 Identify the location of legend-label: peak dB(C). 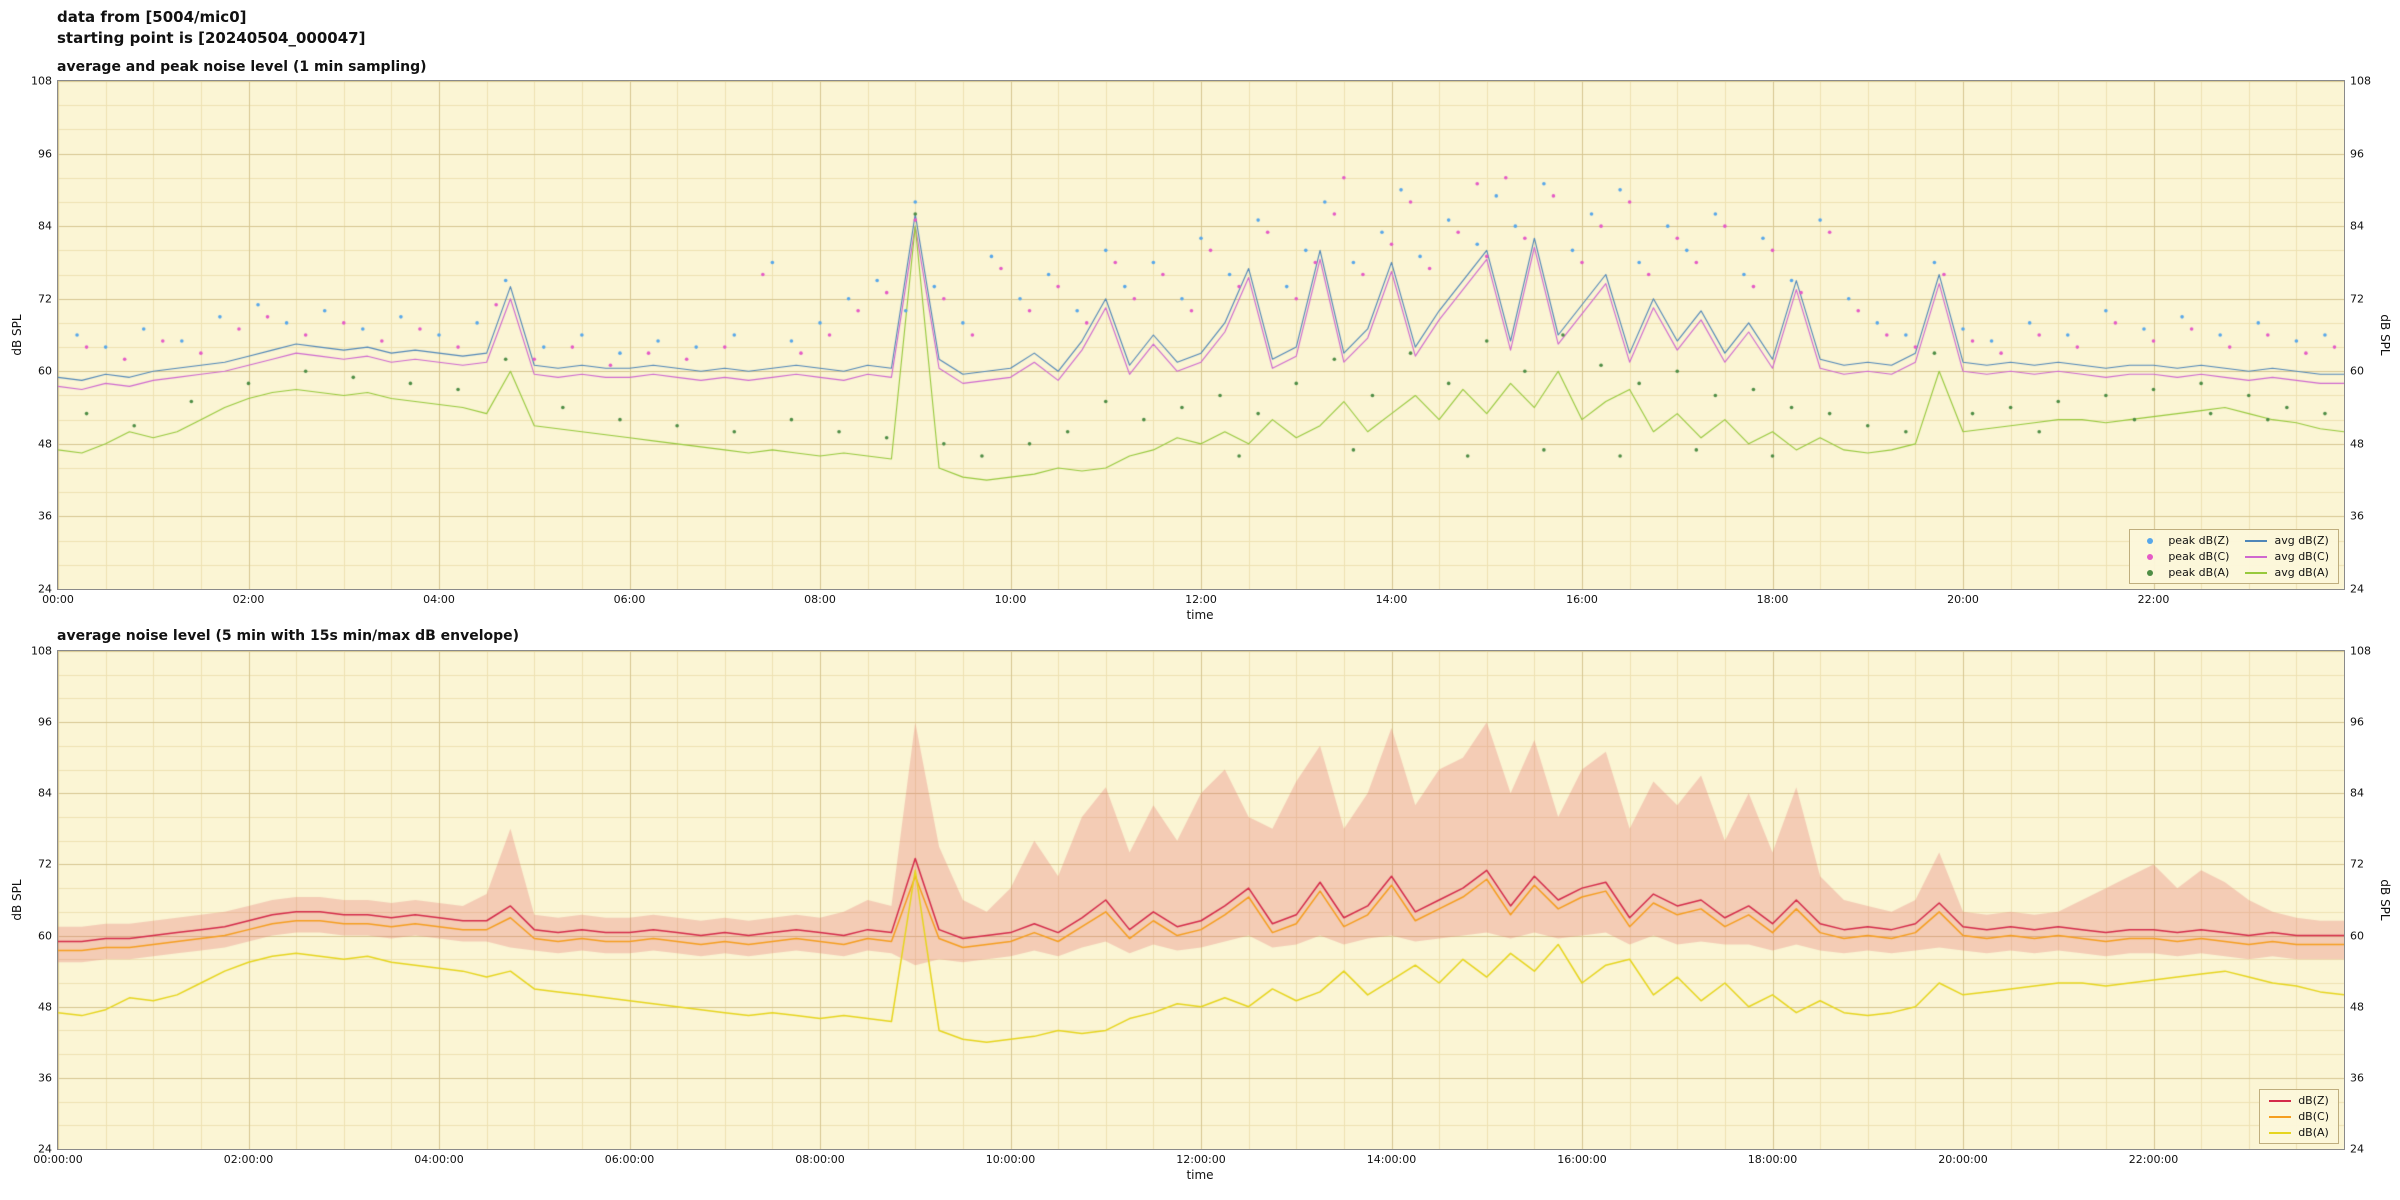
(2199, 556).